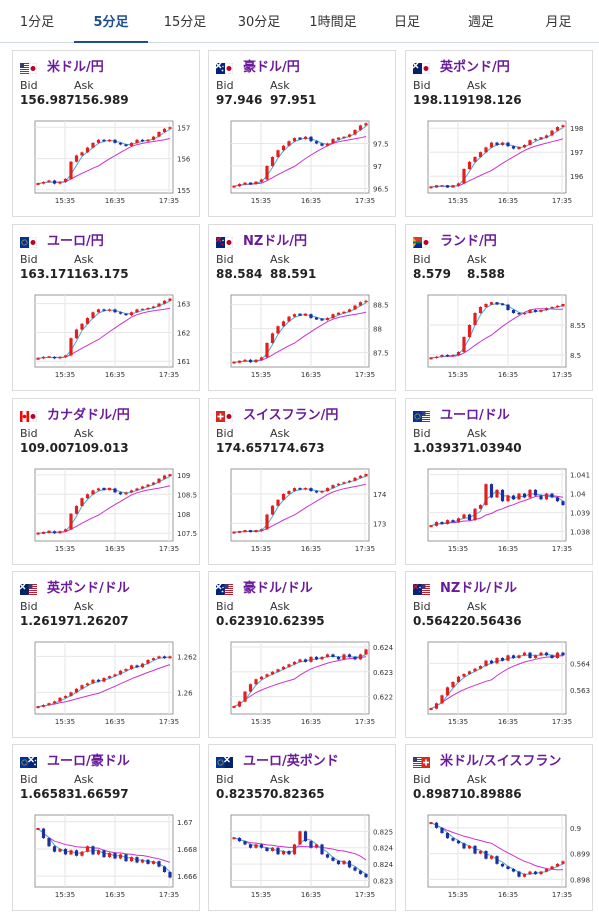 The image size is (599, 915). Describe the element at coordinates (432, 274) in the screenshot. I see `bid-value: 8.579` at that location.